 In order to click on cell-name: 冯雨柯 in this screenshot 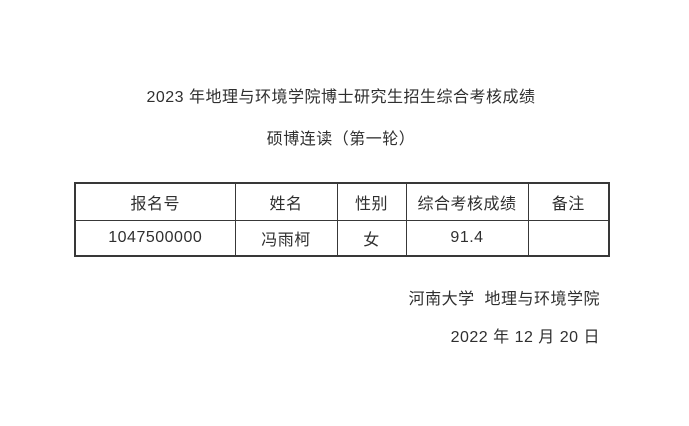, I will do `click(286, 238)`.